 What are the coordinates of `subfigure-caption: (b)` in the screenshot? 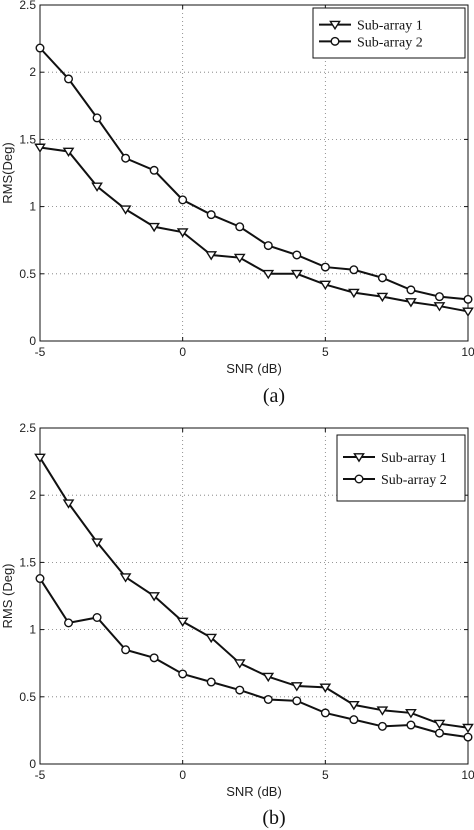 It's located at (273, 818).